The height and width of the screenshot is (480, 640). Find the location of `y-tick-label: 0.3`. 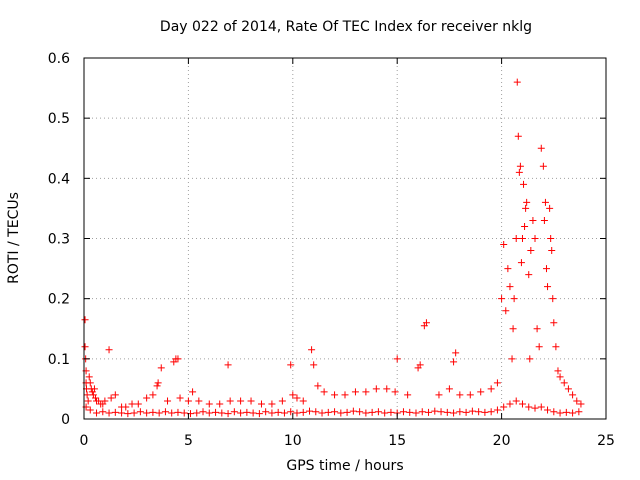

y-tick-label: 0.3 is located at coordinates (59, 240).